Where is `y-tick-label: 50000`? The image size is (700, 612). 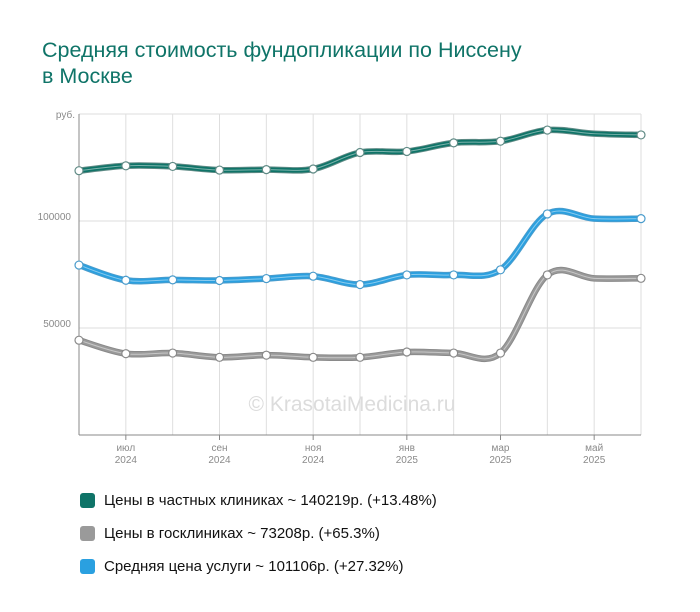
y-tick-label: 50000 is located at coordinates (57, 324).